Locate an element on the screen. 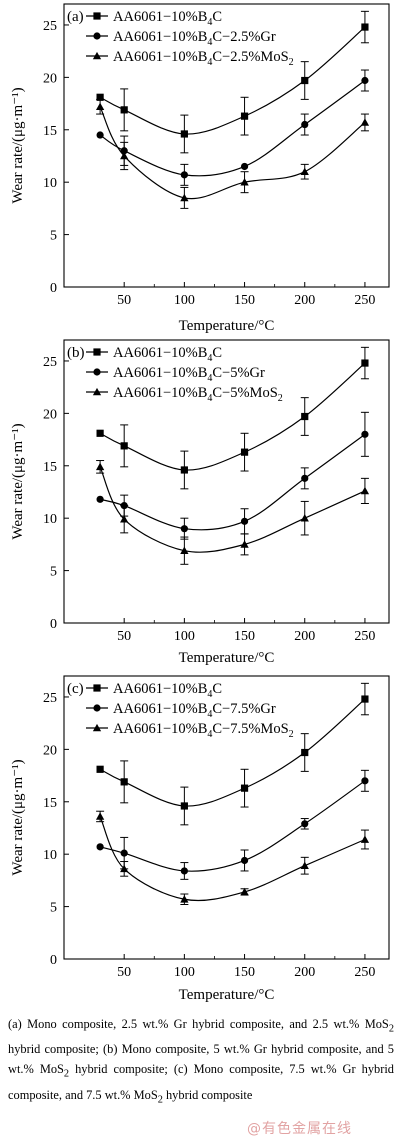 The height and width of the screenshot is (1142, 400). series-circle is located at coordinates (232, 127).